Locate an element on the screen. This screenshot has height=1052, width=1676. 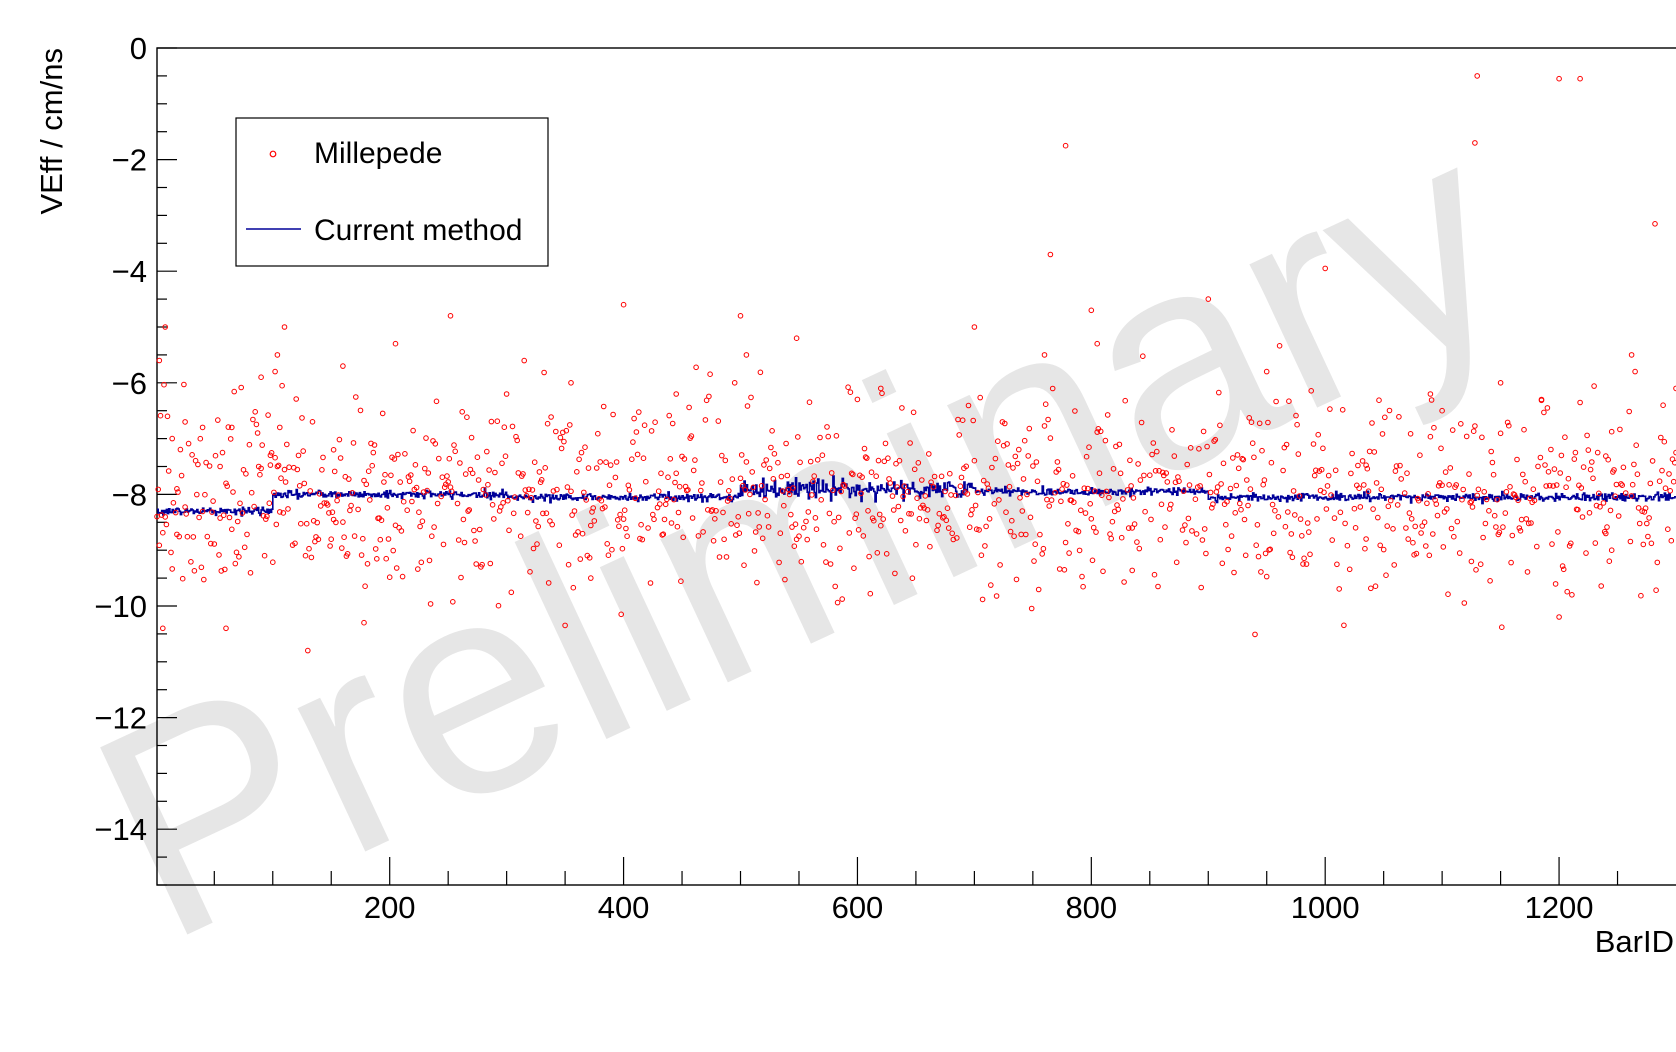
y-tick-label: −8 is located at coordinates (129, 494).